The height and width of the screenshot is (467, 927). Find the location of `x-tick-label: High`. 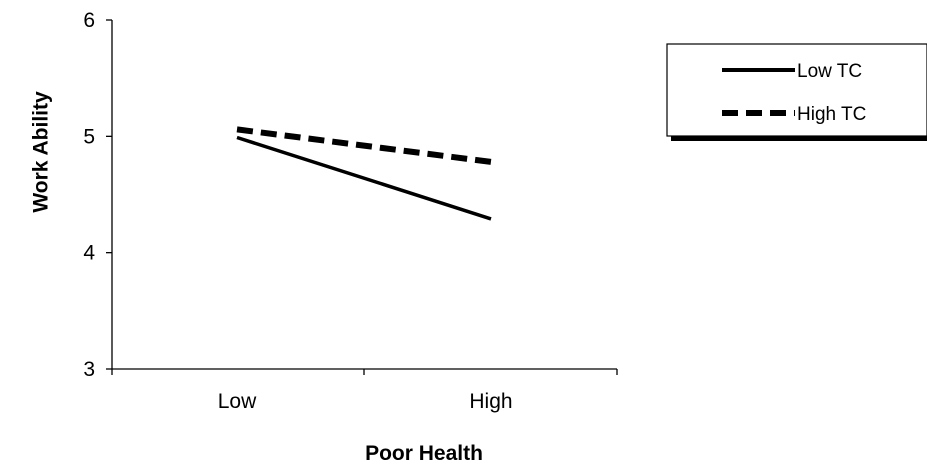

x-tick-label: High is located at coordinates (490, 401).